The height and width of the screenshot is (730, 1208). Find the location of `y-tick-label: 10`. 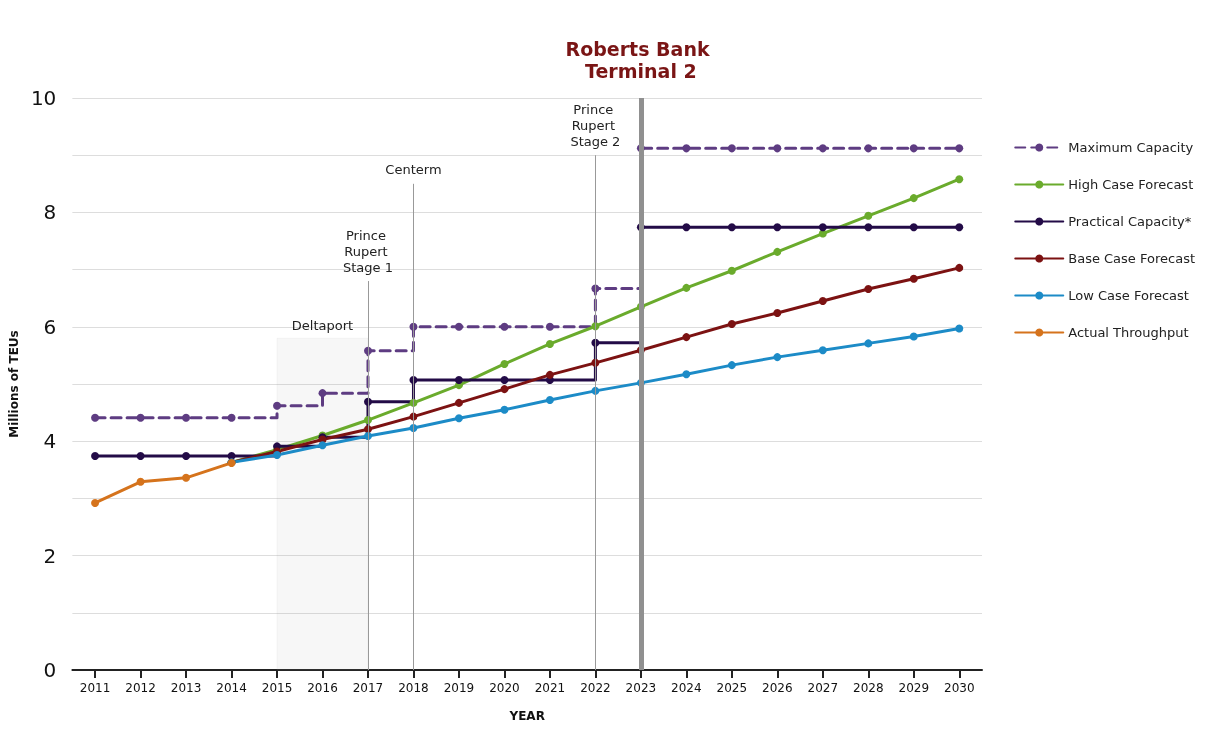

y-tick-label: 10 is located at coordinates (43, 98).